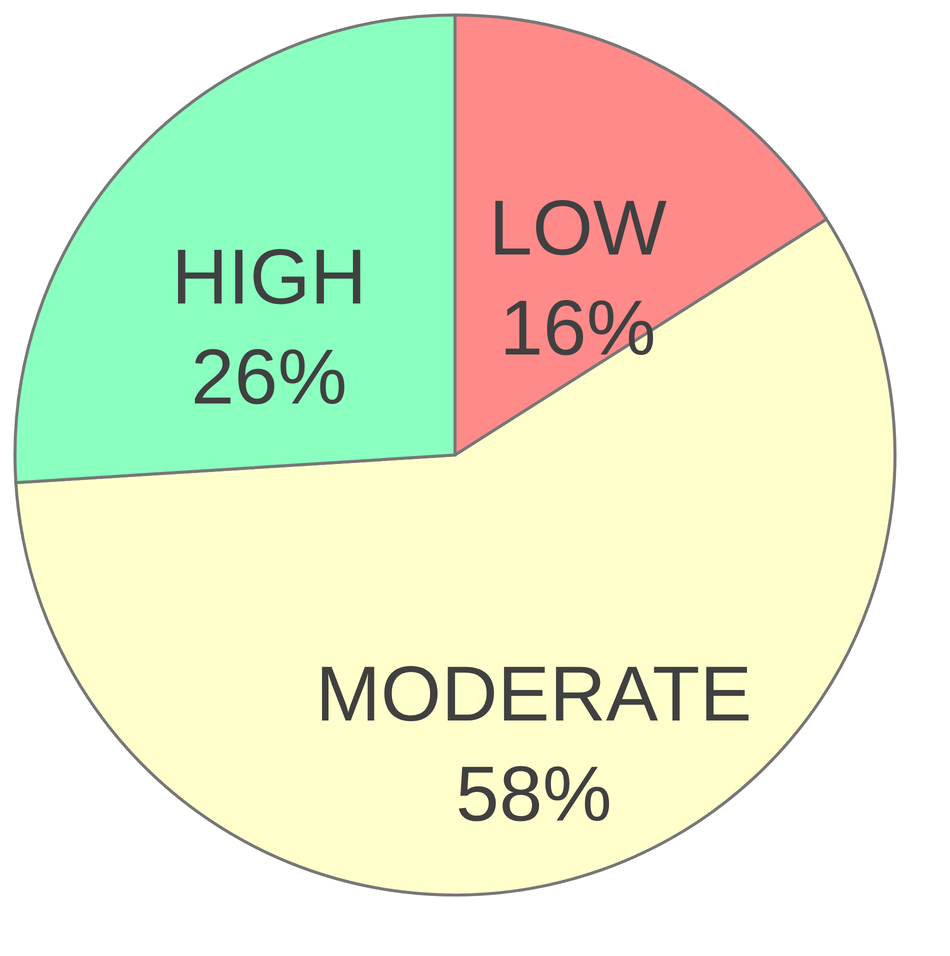 This screenshot has height=956, width=950. Describe the element at coordinates (578, 328) in the screenshot. I see `data-label: 16%` at that location.